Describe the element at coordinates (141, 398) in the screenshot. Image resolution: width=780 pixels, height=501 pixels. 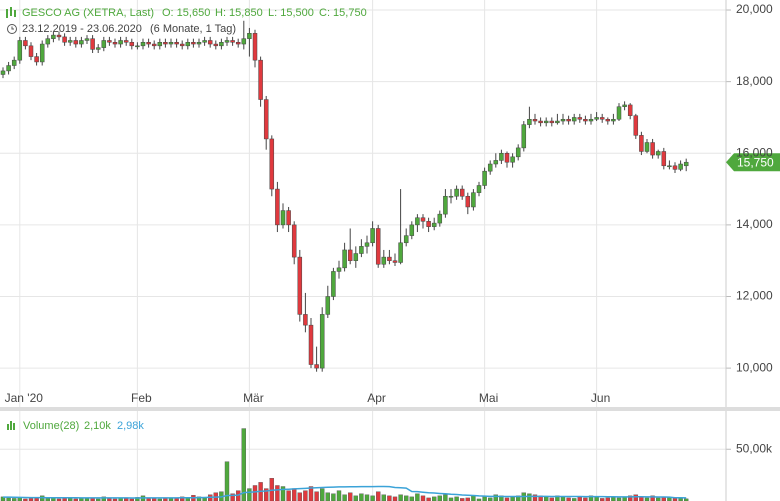
I see `x-tick-label: Feb` at that location.